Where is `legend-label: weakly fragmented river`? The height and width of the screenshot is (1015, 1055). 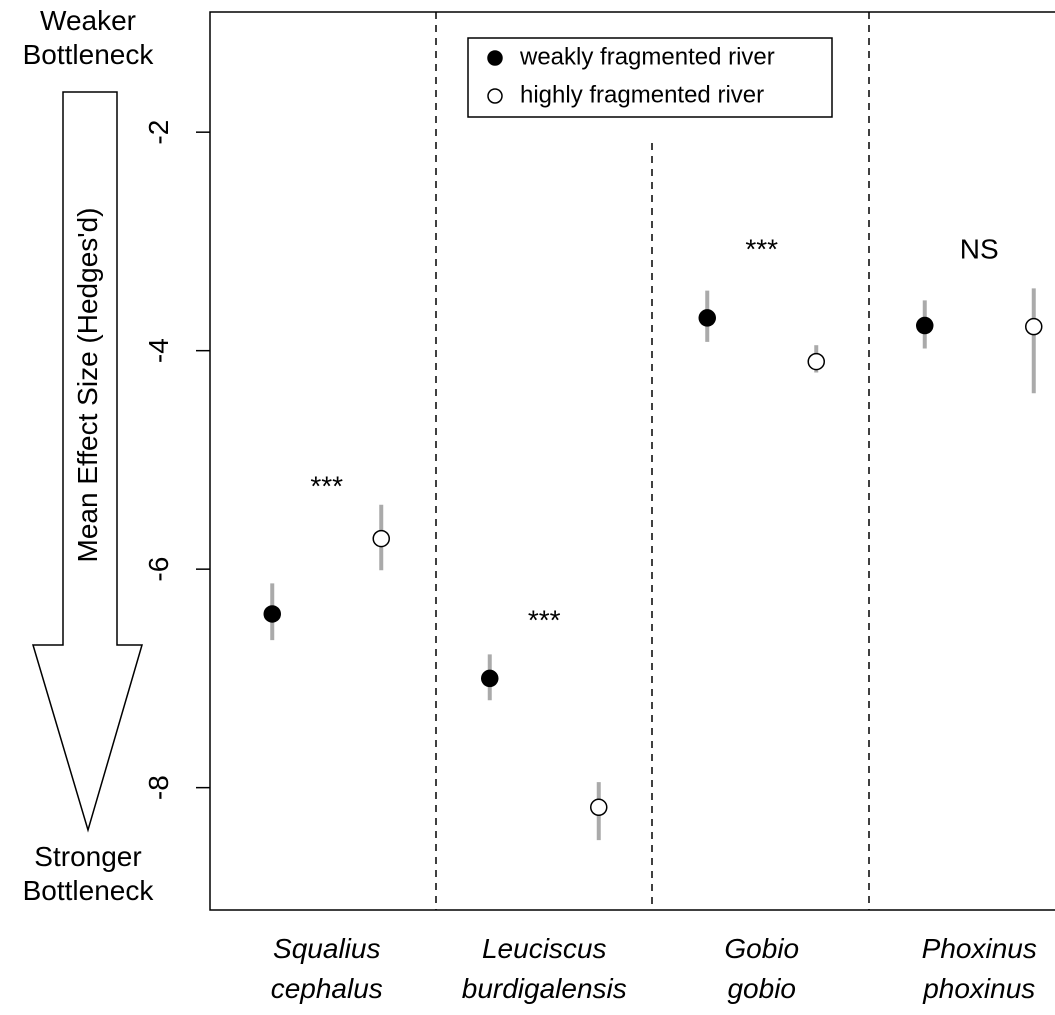 legend-label: weakly fragmented river is located at coordinates (647, 56).